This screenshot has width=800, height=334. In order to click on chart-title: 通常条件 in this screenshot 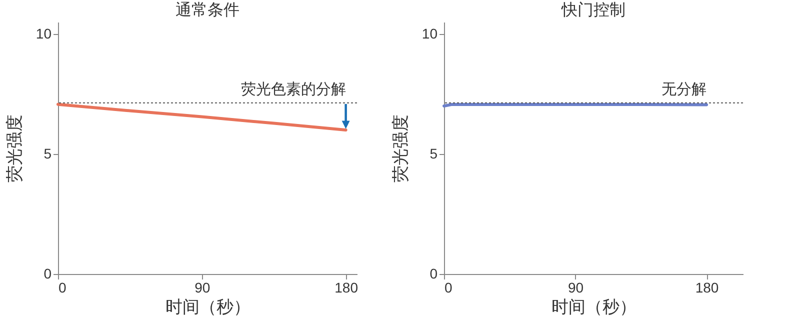, I will do `click(208, 10)`.